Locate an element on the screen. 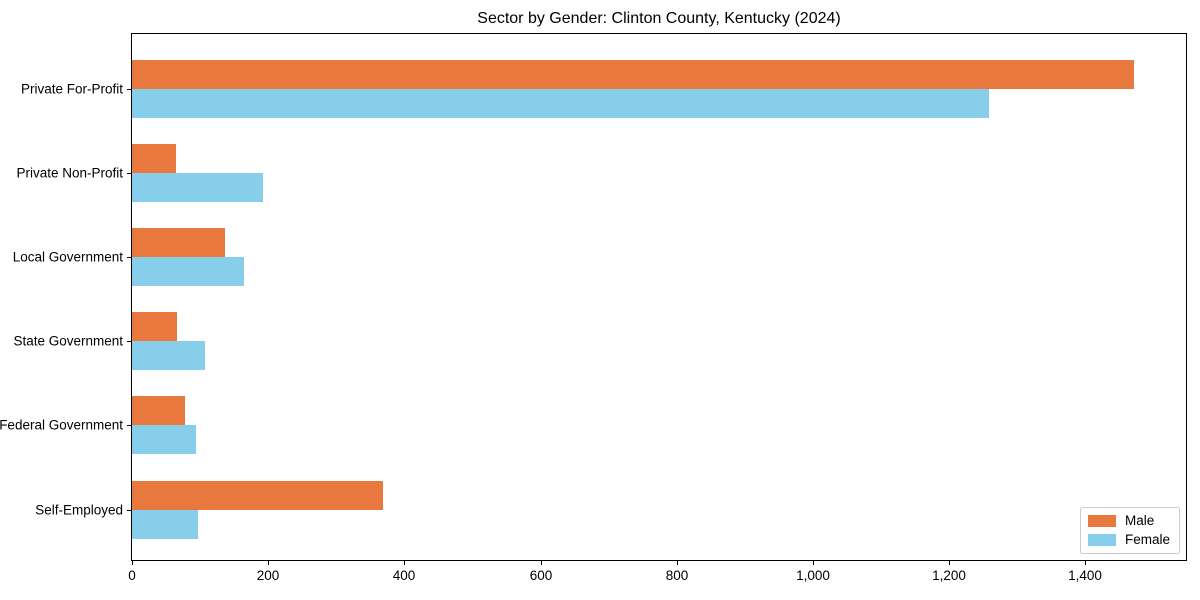 Image resolution: width=1200 pixels, height=600 pixels. y-tick-label-federal-government: Federal Government is located at coordinates (61, 425).